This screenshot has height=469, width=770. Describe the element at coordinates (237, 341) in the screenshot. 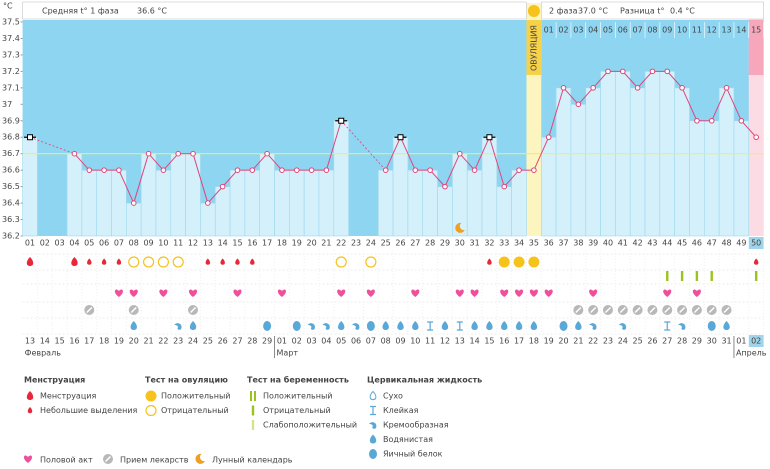

I see `date-label: 27` at that location.